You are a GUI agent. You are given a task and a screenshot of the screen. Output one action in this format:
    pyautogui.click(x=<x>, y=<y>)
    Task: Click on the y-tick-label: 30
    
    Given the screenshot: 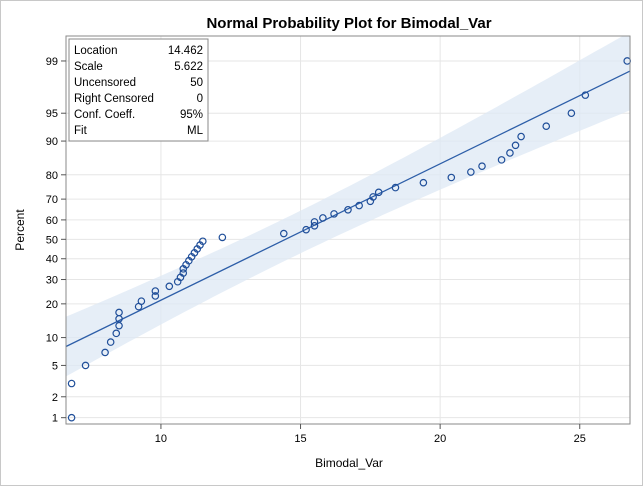 What is the action you would take?
    pyautogui.click(x=52, y=281)
    